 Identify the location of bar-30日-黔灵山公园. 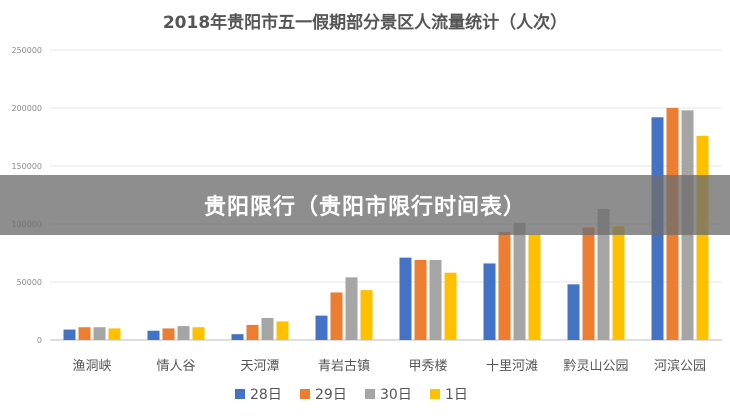
(603, 274).